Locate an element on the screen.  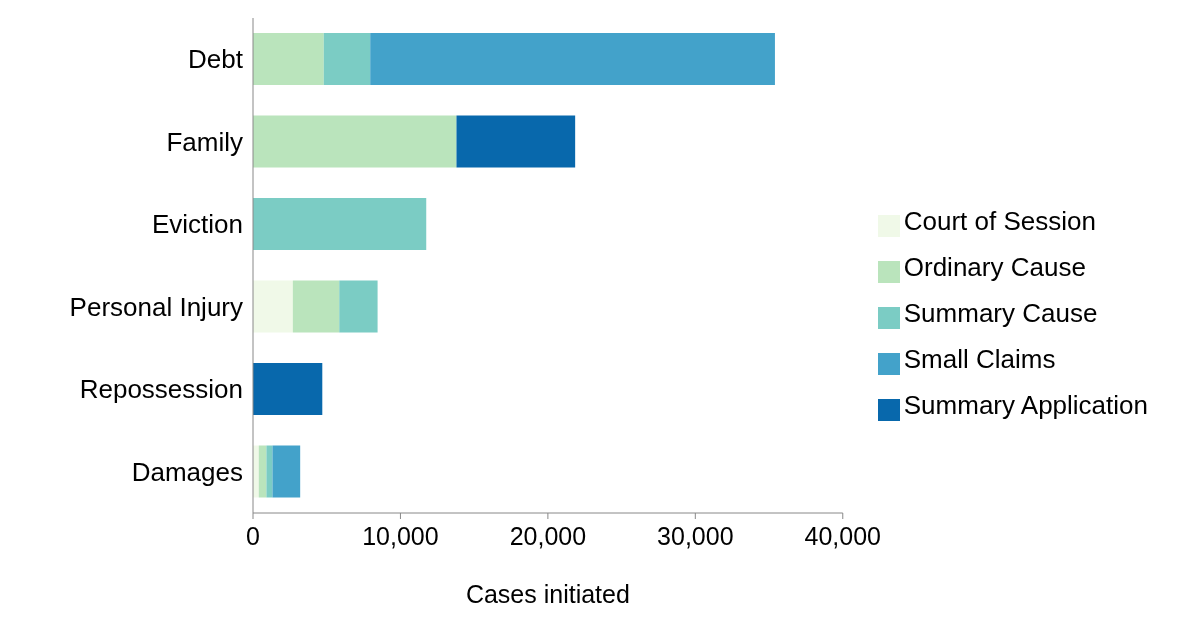
y-tick-label: Repossession is located at coordinates (161, 389).